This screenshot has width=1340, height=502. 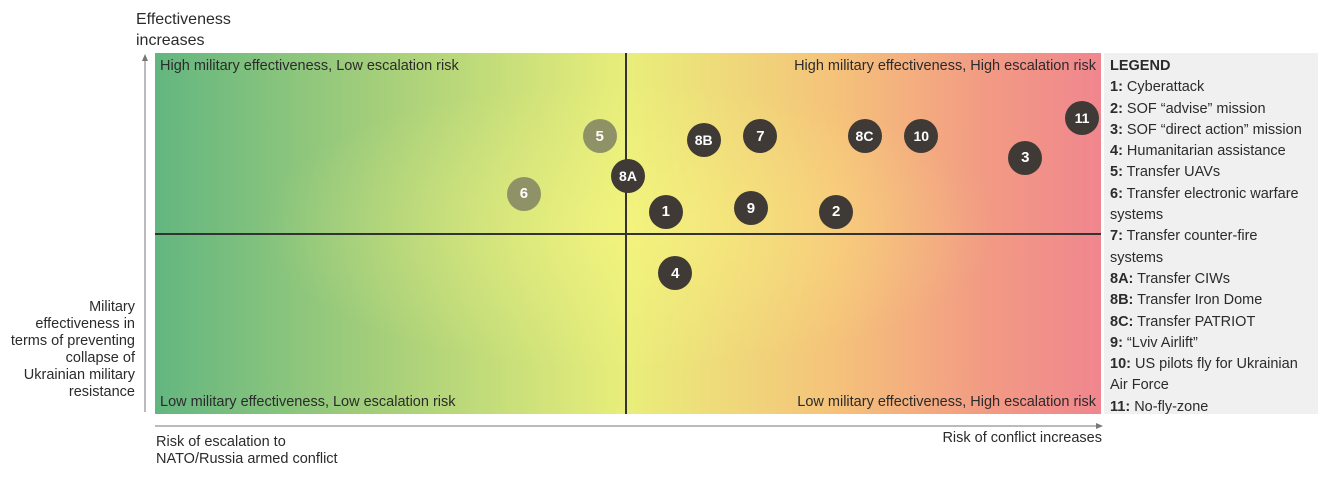 What do you see at coordinates (1116, 108) in the screenshot?
I see `legend-item-key: 2:` at bounding box center [1116, 108].